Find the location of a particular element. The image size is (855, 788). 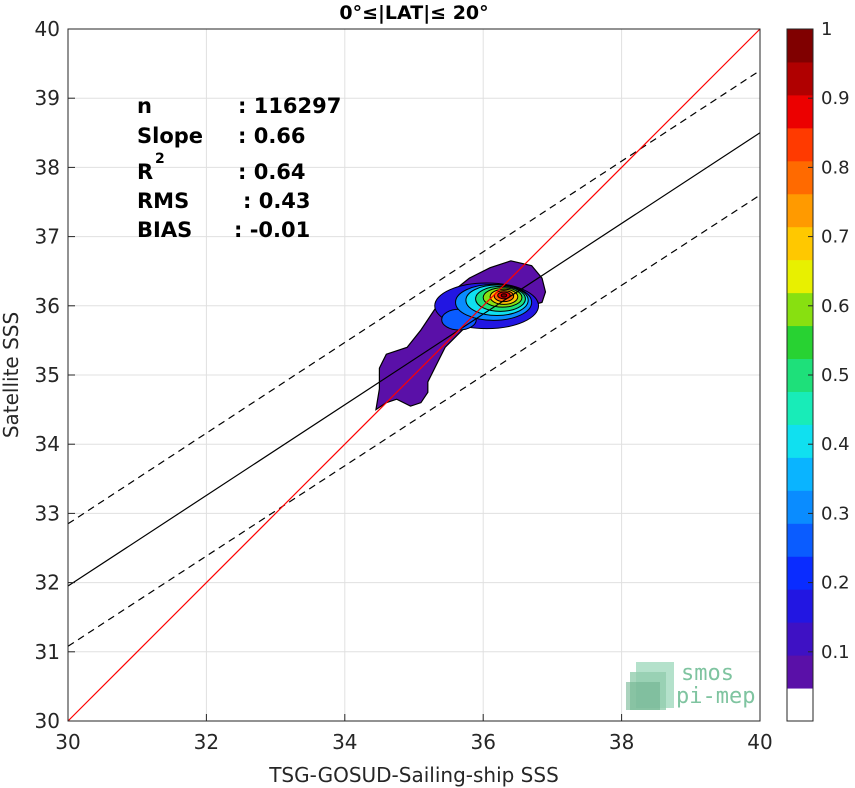

stat-n-value: : 116297 is located at coordinates (289, 106).